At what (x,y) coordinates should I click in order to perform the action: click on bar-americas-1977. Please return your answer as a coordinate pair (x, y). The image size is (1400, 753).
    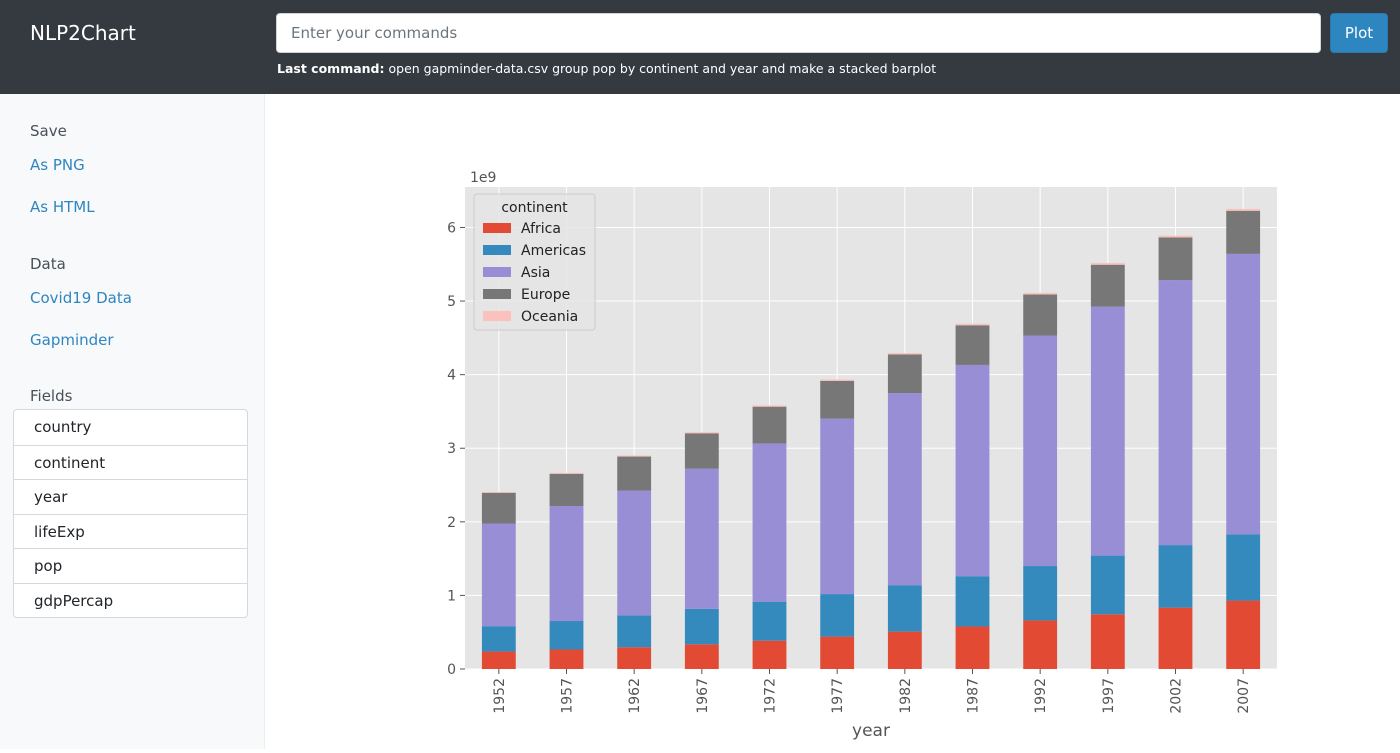
    Looking at the image, I should click on (837, 615).